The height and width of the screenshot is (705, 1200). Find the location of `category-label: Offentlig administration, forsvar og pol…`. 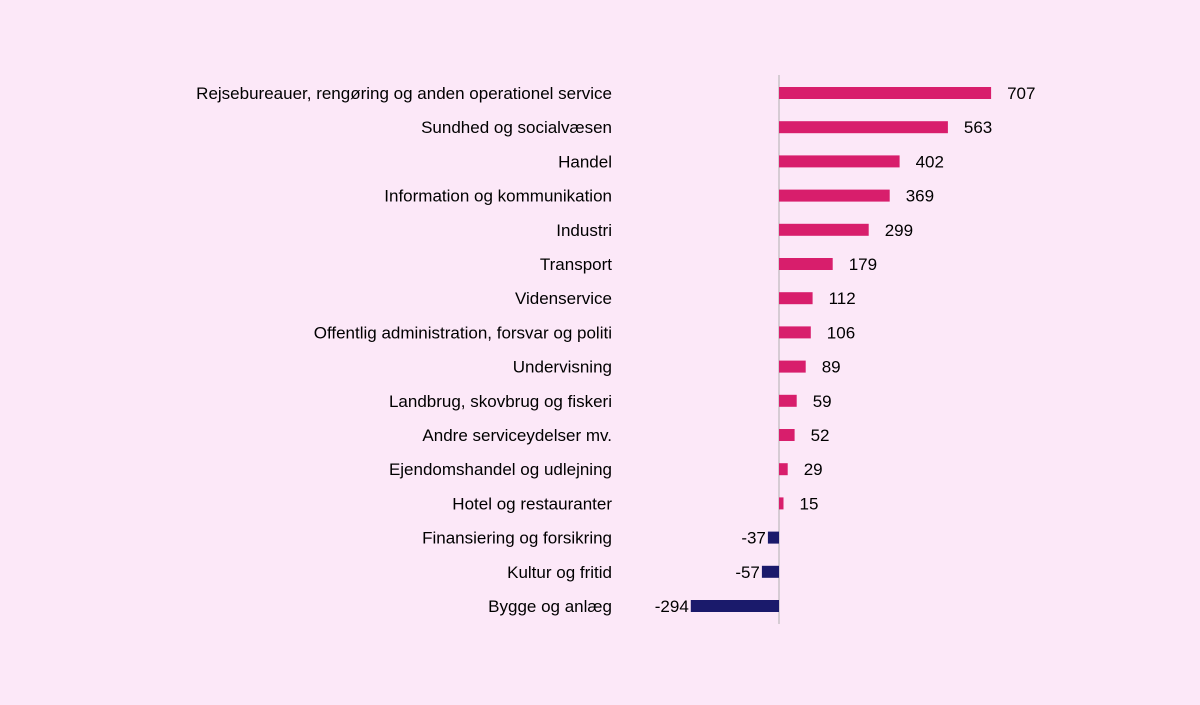

category-label: Offentlig administration, forsvar og pol… is located at coordinates (463, 332).